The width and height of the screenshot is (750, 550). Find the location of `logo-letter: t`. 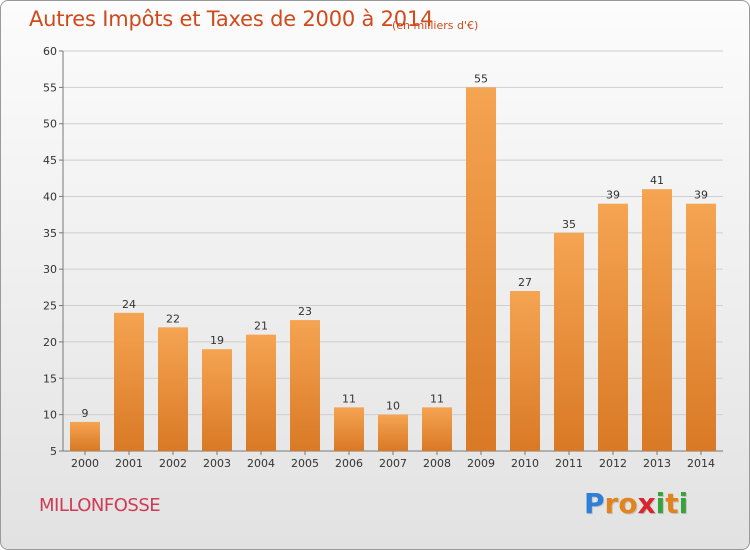

logo-letter: t is located at coordinates (672, 503).